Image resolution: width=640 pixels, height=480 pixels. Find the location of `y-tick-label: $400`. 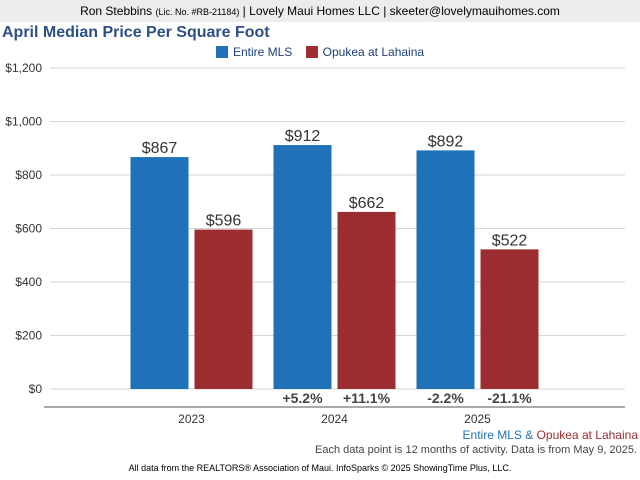

y-tick-label: $400 is located at coordinates (28, 282).